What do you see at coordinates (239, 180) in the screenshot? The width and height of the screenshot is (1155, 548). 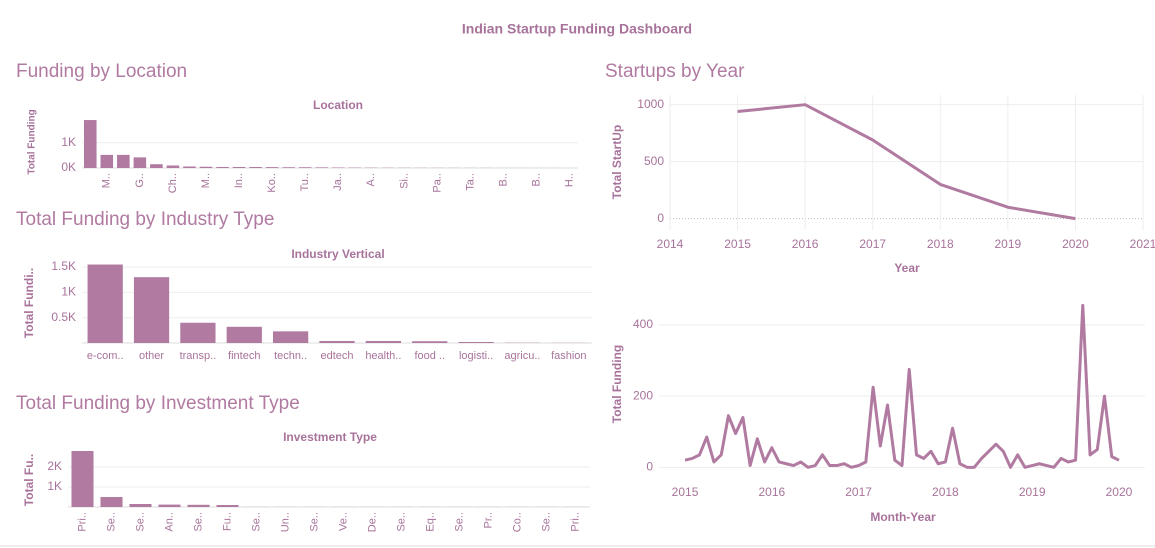 I see `x-tick-label: In..` at bounding box center [239, 180].